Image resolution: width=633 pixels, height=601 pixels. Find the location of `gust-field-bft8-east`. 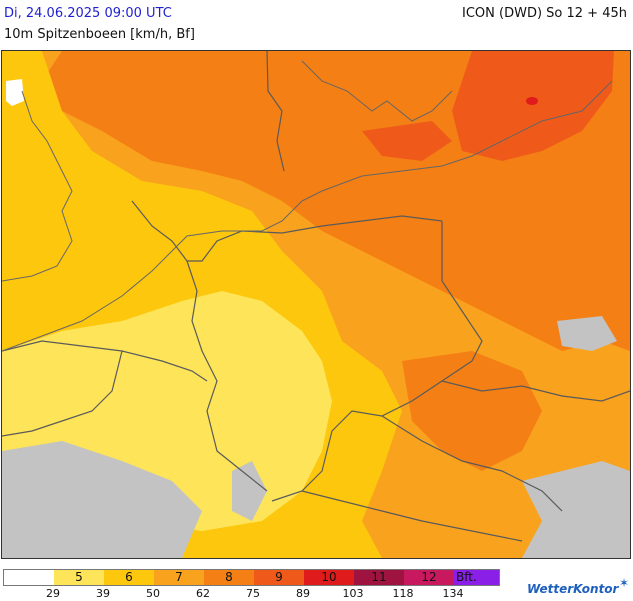

gust-field-bft8-east is located at coordinates (472, 411).